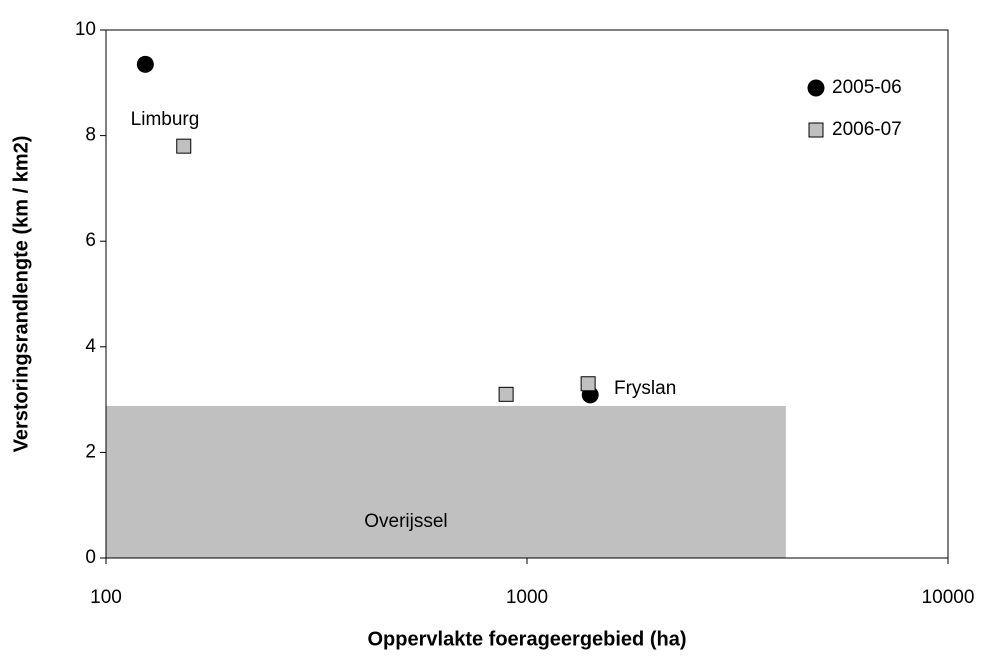 This screenshot has width=987, height=657. What do you see at coordinates (867, 129) in the screenshot?
I see `legend-label: 2006-07` at bounding box center [867, 129].